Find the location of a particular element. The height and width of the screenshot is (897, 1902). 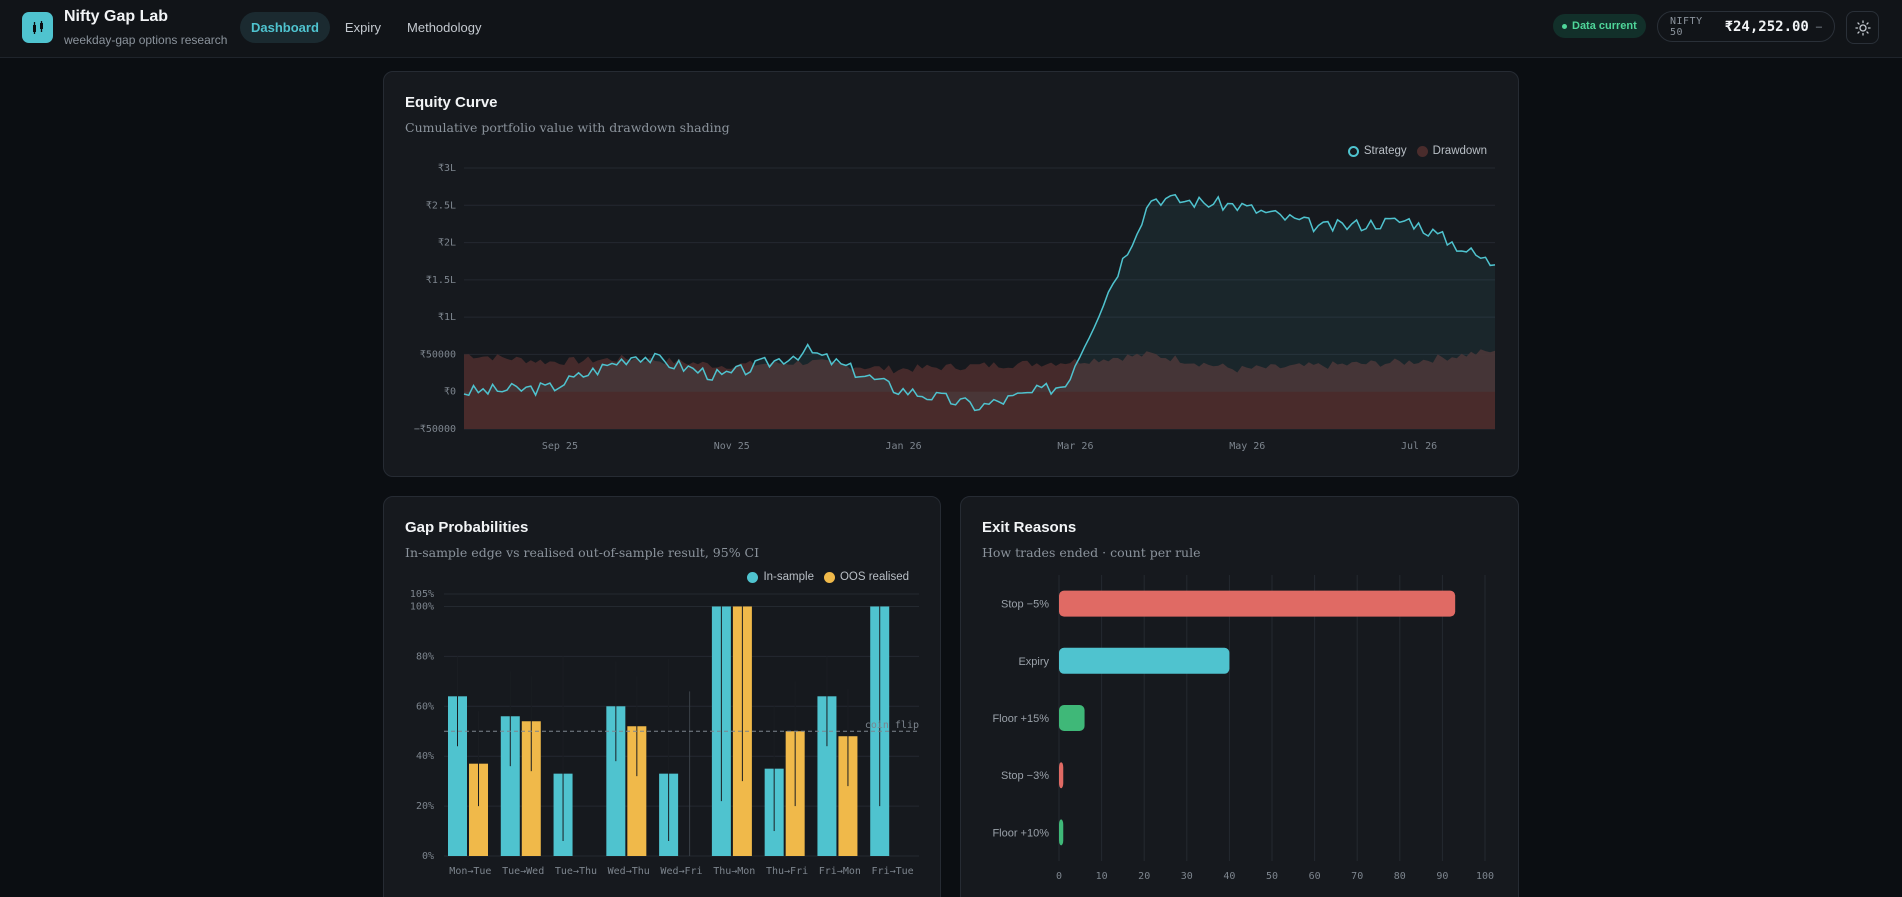

gap-y-tick: 40% is located at coordinates (425, 756).